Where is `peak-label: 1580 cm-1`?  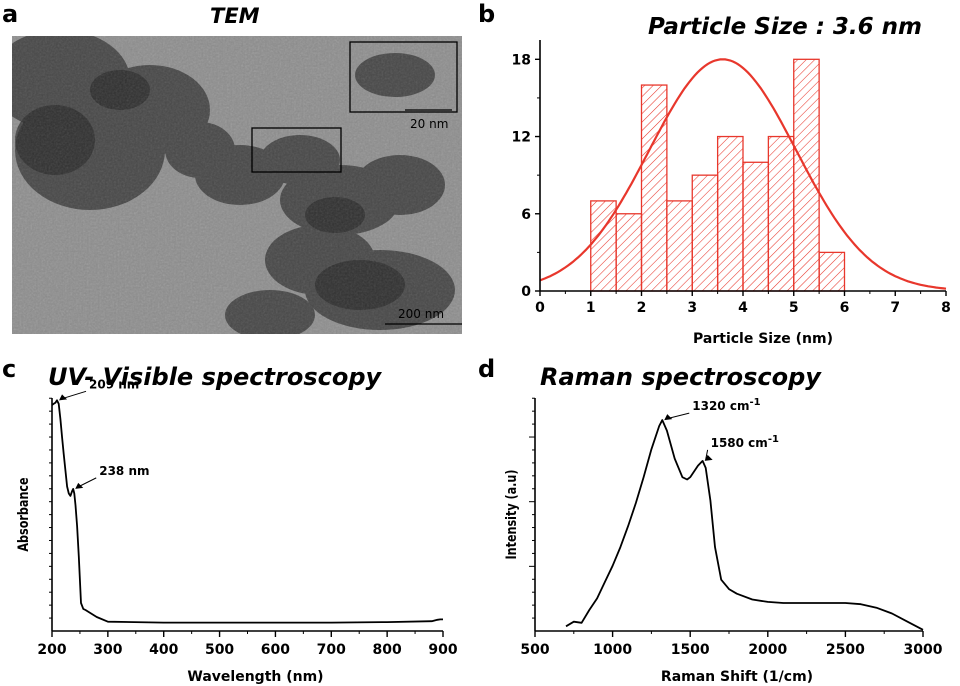
peak-label: 1580 cm-1 is located at coordinates (745, 442).